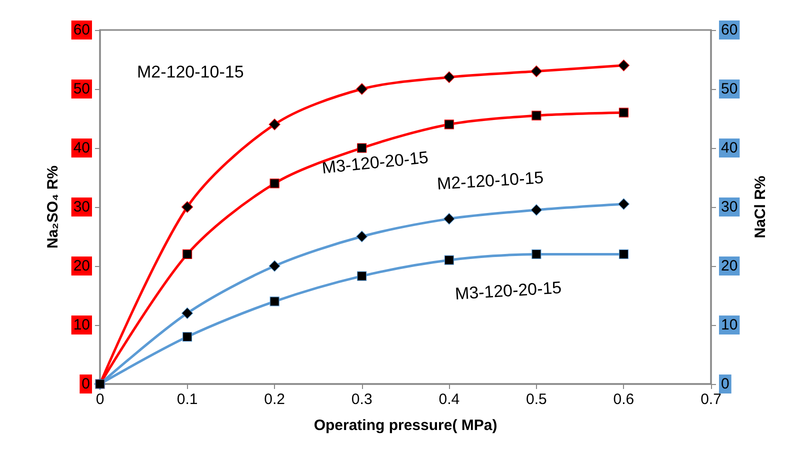  I want to click on y-tick-label: 10, so click(81, 325).